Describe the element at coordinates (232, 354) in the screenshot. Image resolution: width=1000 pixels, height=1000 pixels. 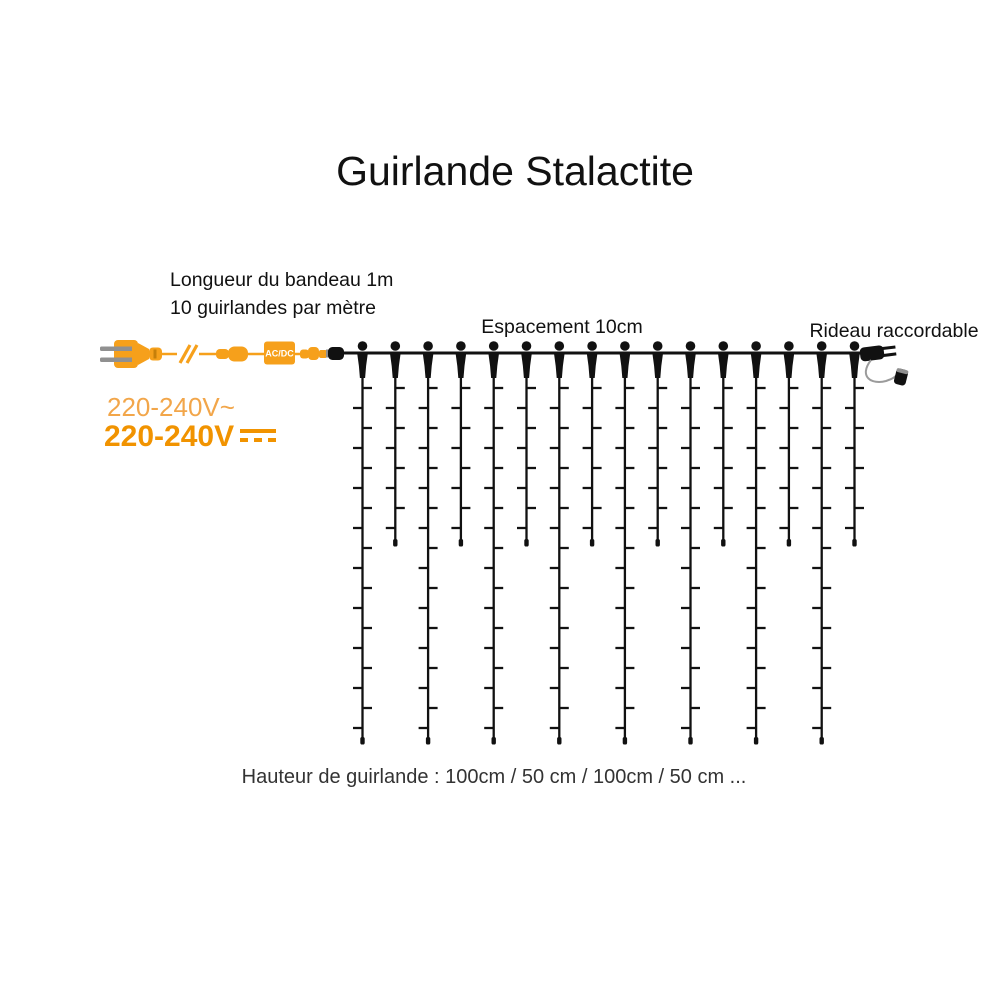
I see `inline-connector-icon` at that location.